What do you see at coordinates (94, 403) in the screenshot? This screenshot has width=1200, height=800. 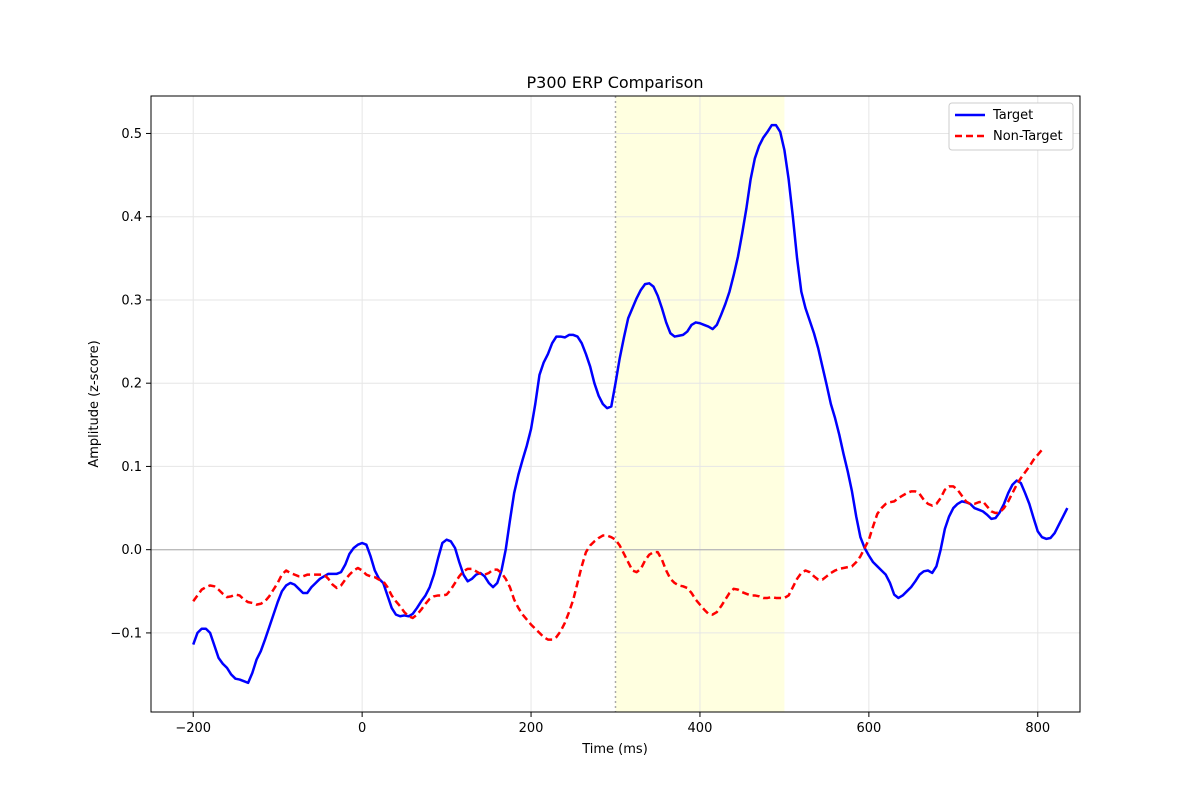 I see `y-axis-label: Amplitude (z-score)` at bounding box center [94, 403].